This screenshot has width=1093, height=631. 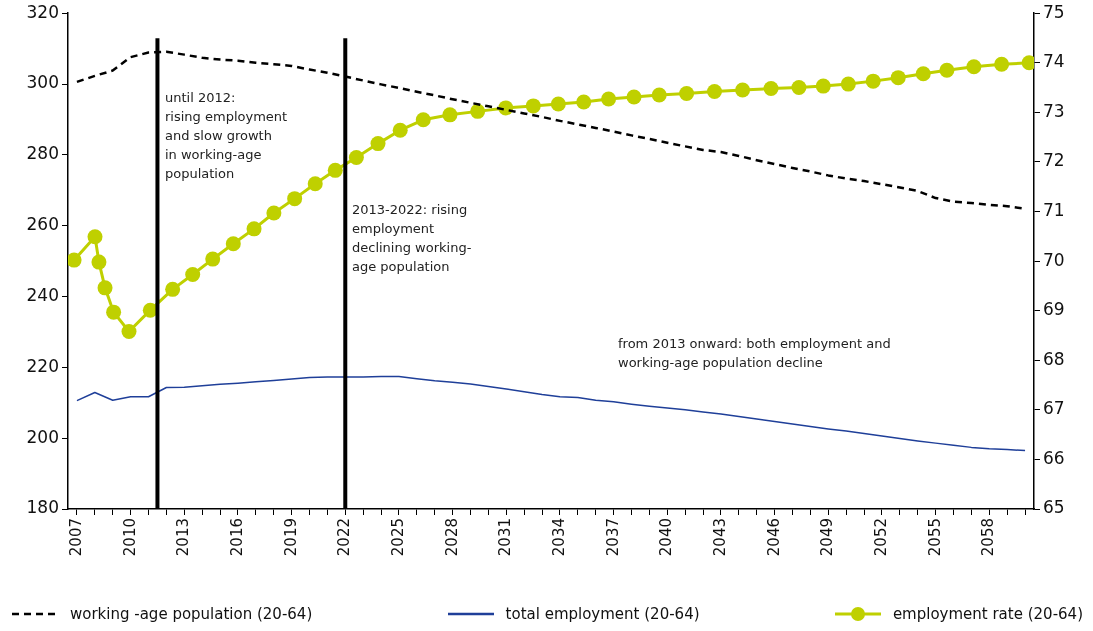 I want to click on y2-tick-label: 74, so click(x=1054, y=61).